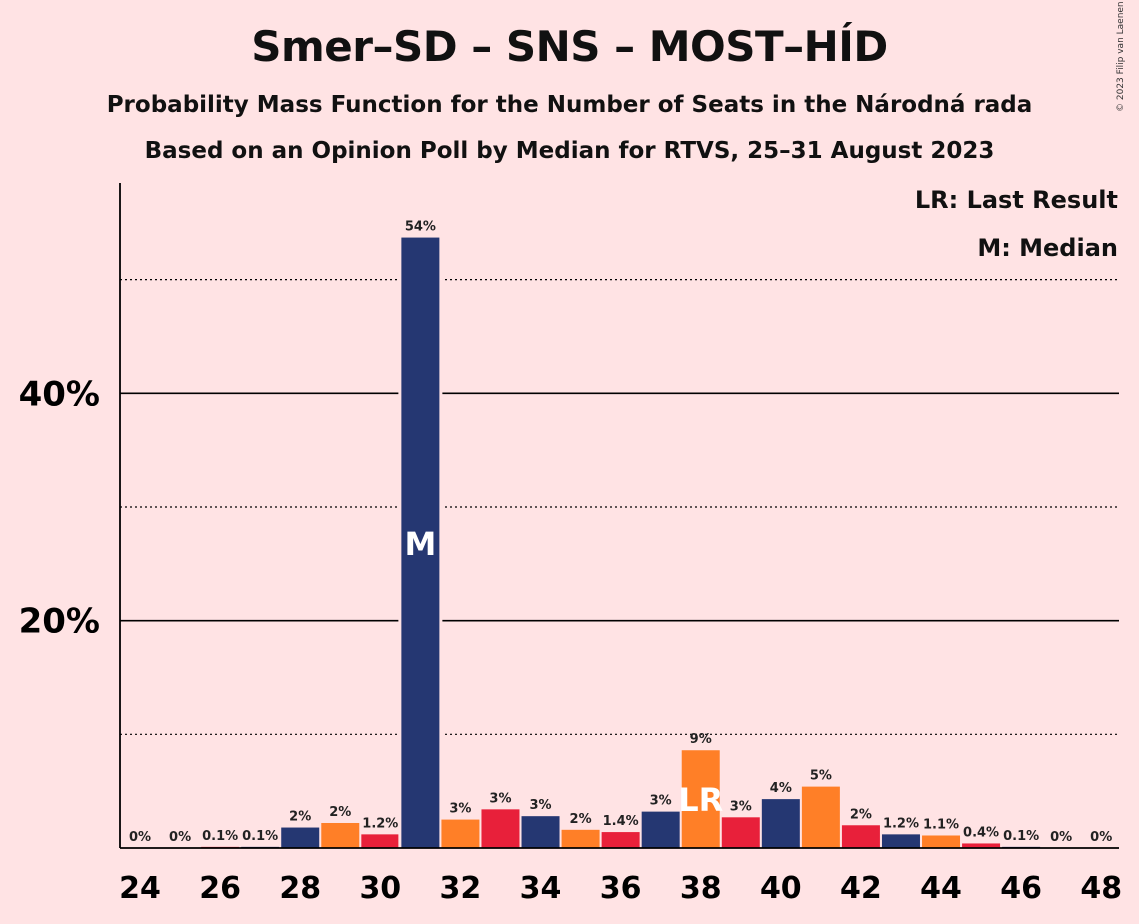 The height and width of the screenshot is (924, 1139). Describe the element at coordinates (541, 888) in the screenshot. I see `x-tick-label-34: 34` at that location.